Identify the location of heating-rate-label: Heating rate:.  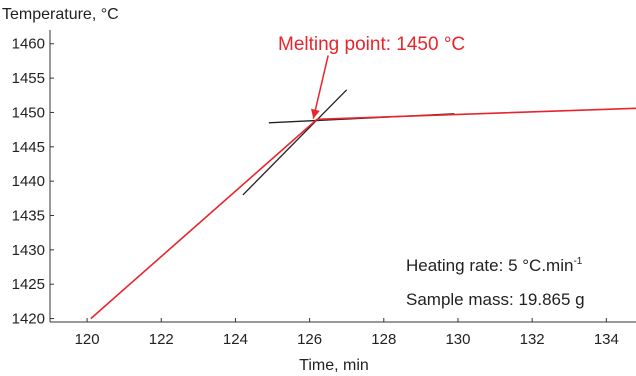
(454, 265).